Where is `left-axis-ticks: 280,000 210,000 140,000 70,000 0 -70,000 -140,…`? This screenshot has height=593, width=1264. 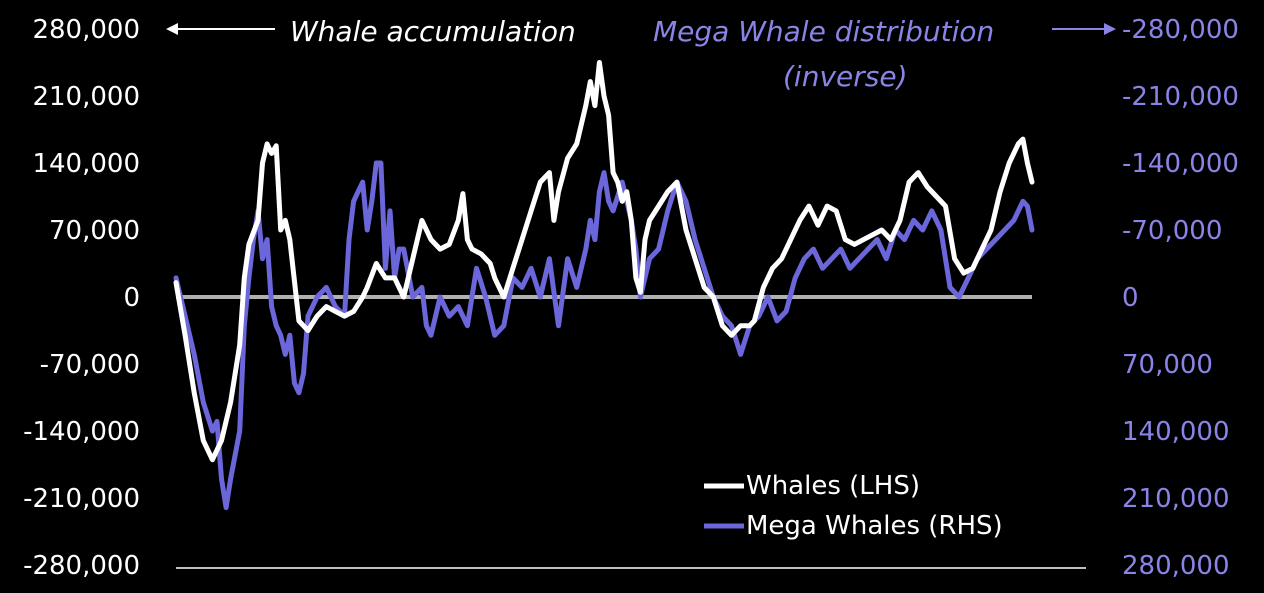
left-axis-ticks: 280,000 210,000 140,000 70,000 0 -70,000 -140,… is located at coordinates (81, 298).